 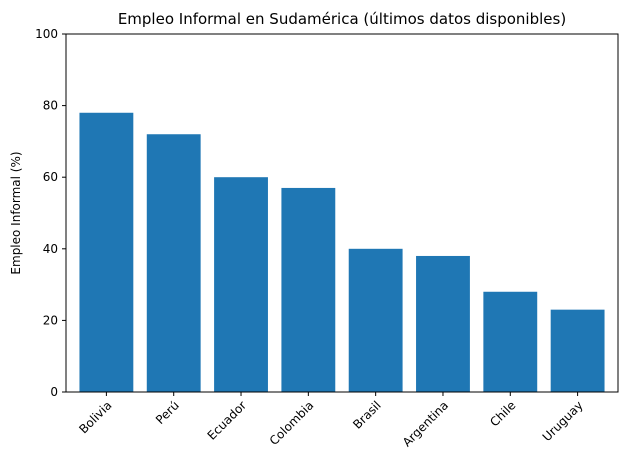 What do you see at coordinates (167, 412) in the screenshot?
I see `x-tick-label-perú: Perú` at bounding box center [167, 412].